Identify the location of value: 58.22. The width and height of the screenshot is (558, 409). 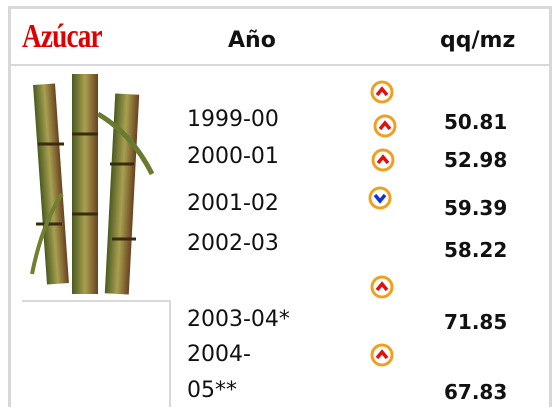
(476, 250).